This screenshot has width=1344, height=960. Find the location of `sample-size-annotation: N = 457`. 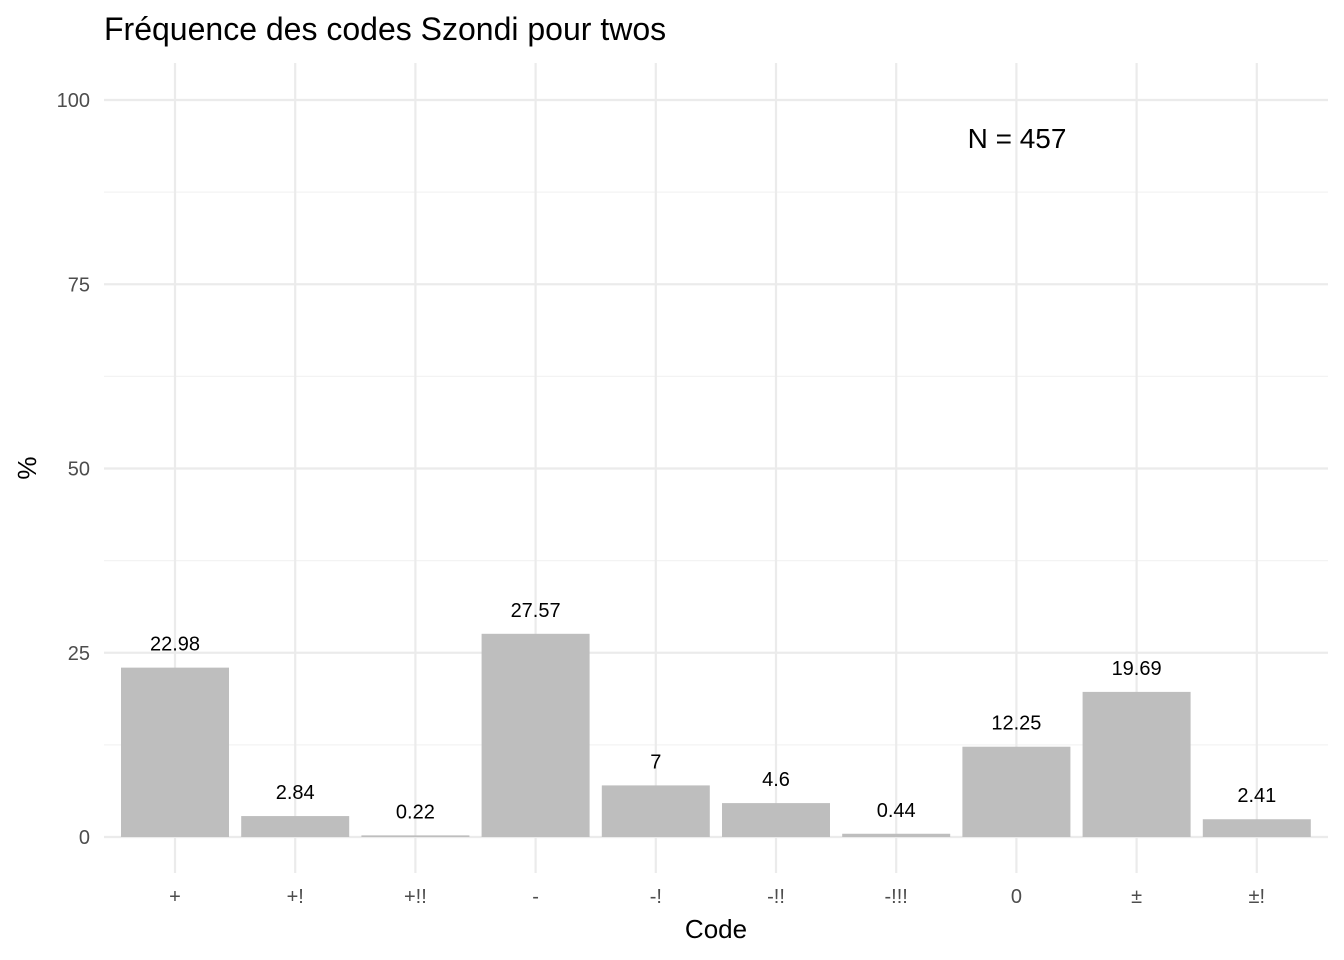

sample-size-annotation: N = 457 is located at coordinates (1017, 138).